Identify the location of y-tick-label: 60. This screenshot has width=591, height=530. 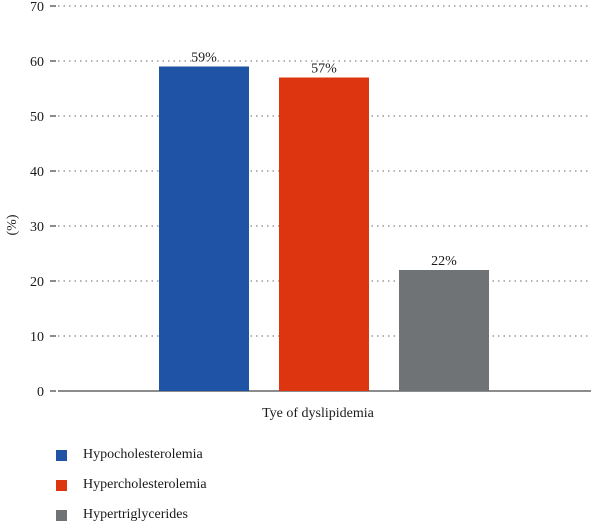
(37, 62).